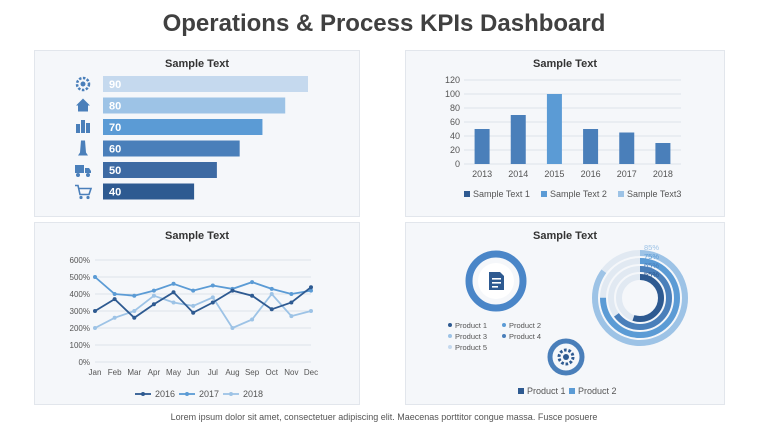  What do you see at coordinates (640, 298) in the screenshot?
I see `radial-bar` at bounding box center [640, 298].